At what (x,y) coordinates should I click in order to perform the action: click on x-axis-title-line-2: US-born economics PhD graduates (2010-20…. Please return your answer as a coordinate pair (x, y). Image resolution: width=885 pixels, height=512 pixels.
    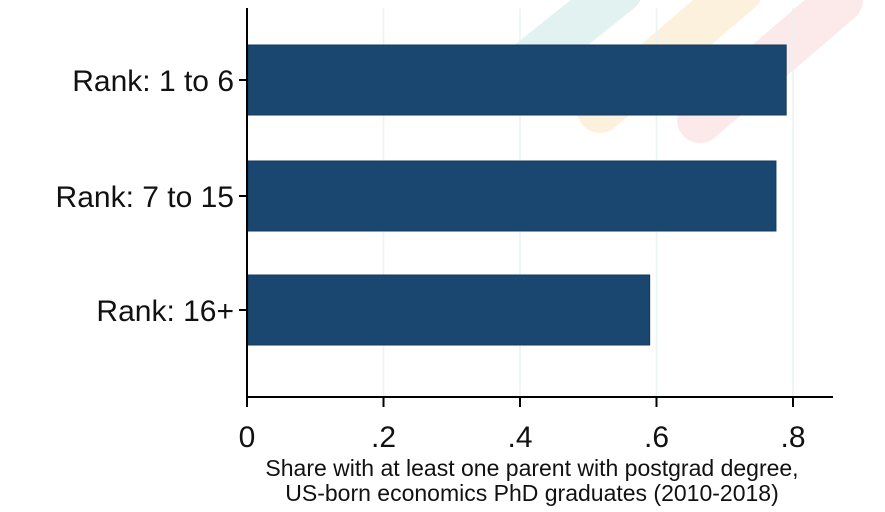
    Looking at the image, I should click on (532, 493).